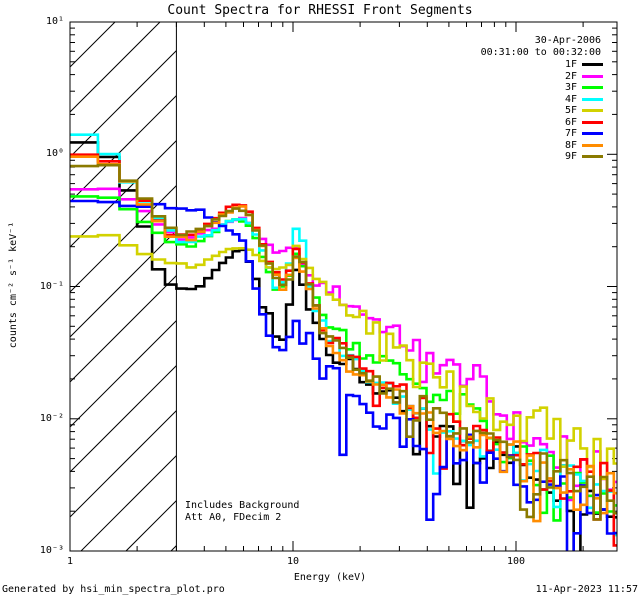 The height and width of the screenshot is (600, 640). Describe the element at coordinates (592, 133) in the screenshot. I see `legend-line-7f` at that location.